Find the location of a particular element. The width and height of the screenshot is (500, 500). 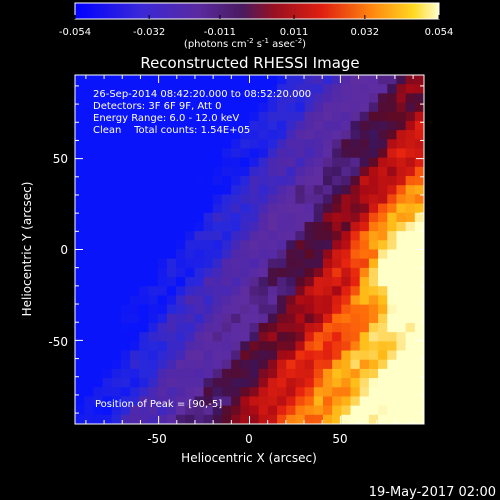

colorbar-tick-label: 0.011 is located at coordinates (294, 32).